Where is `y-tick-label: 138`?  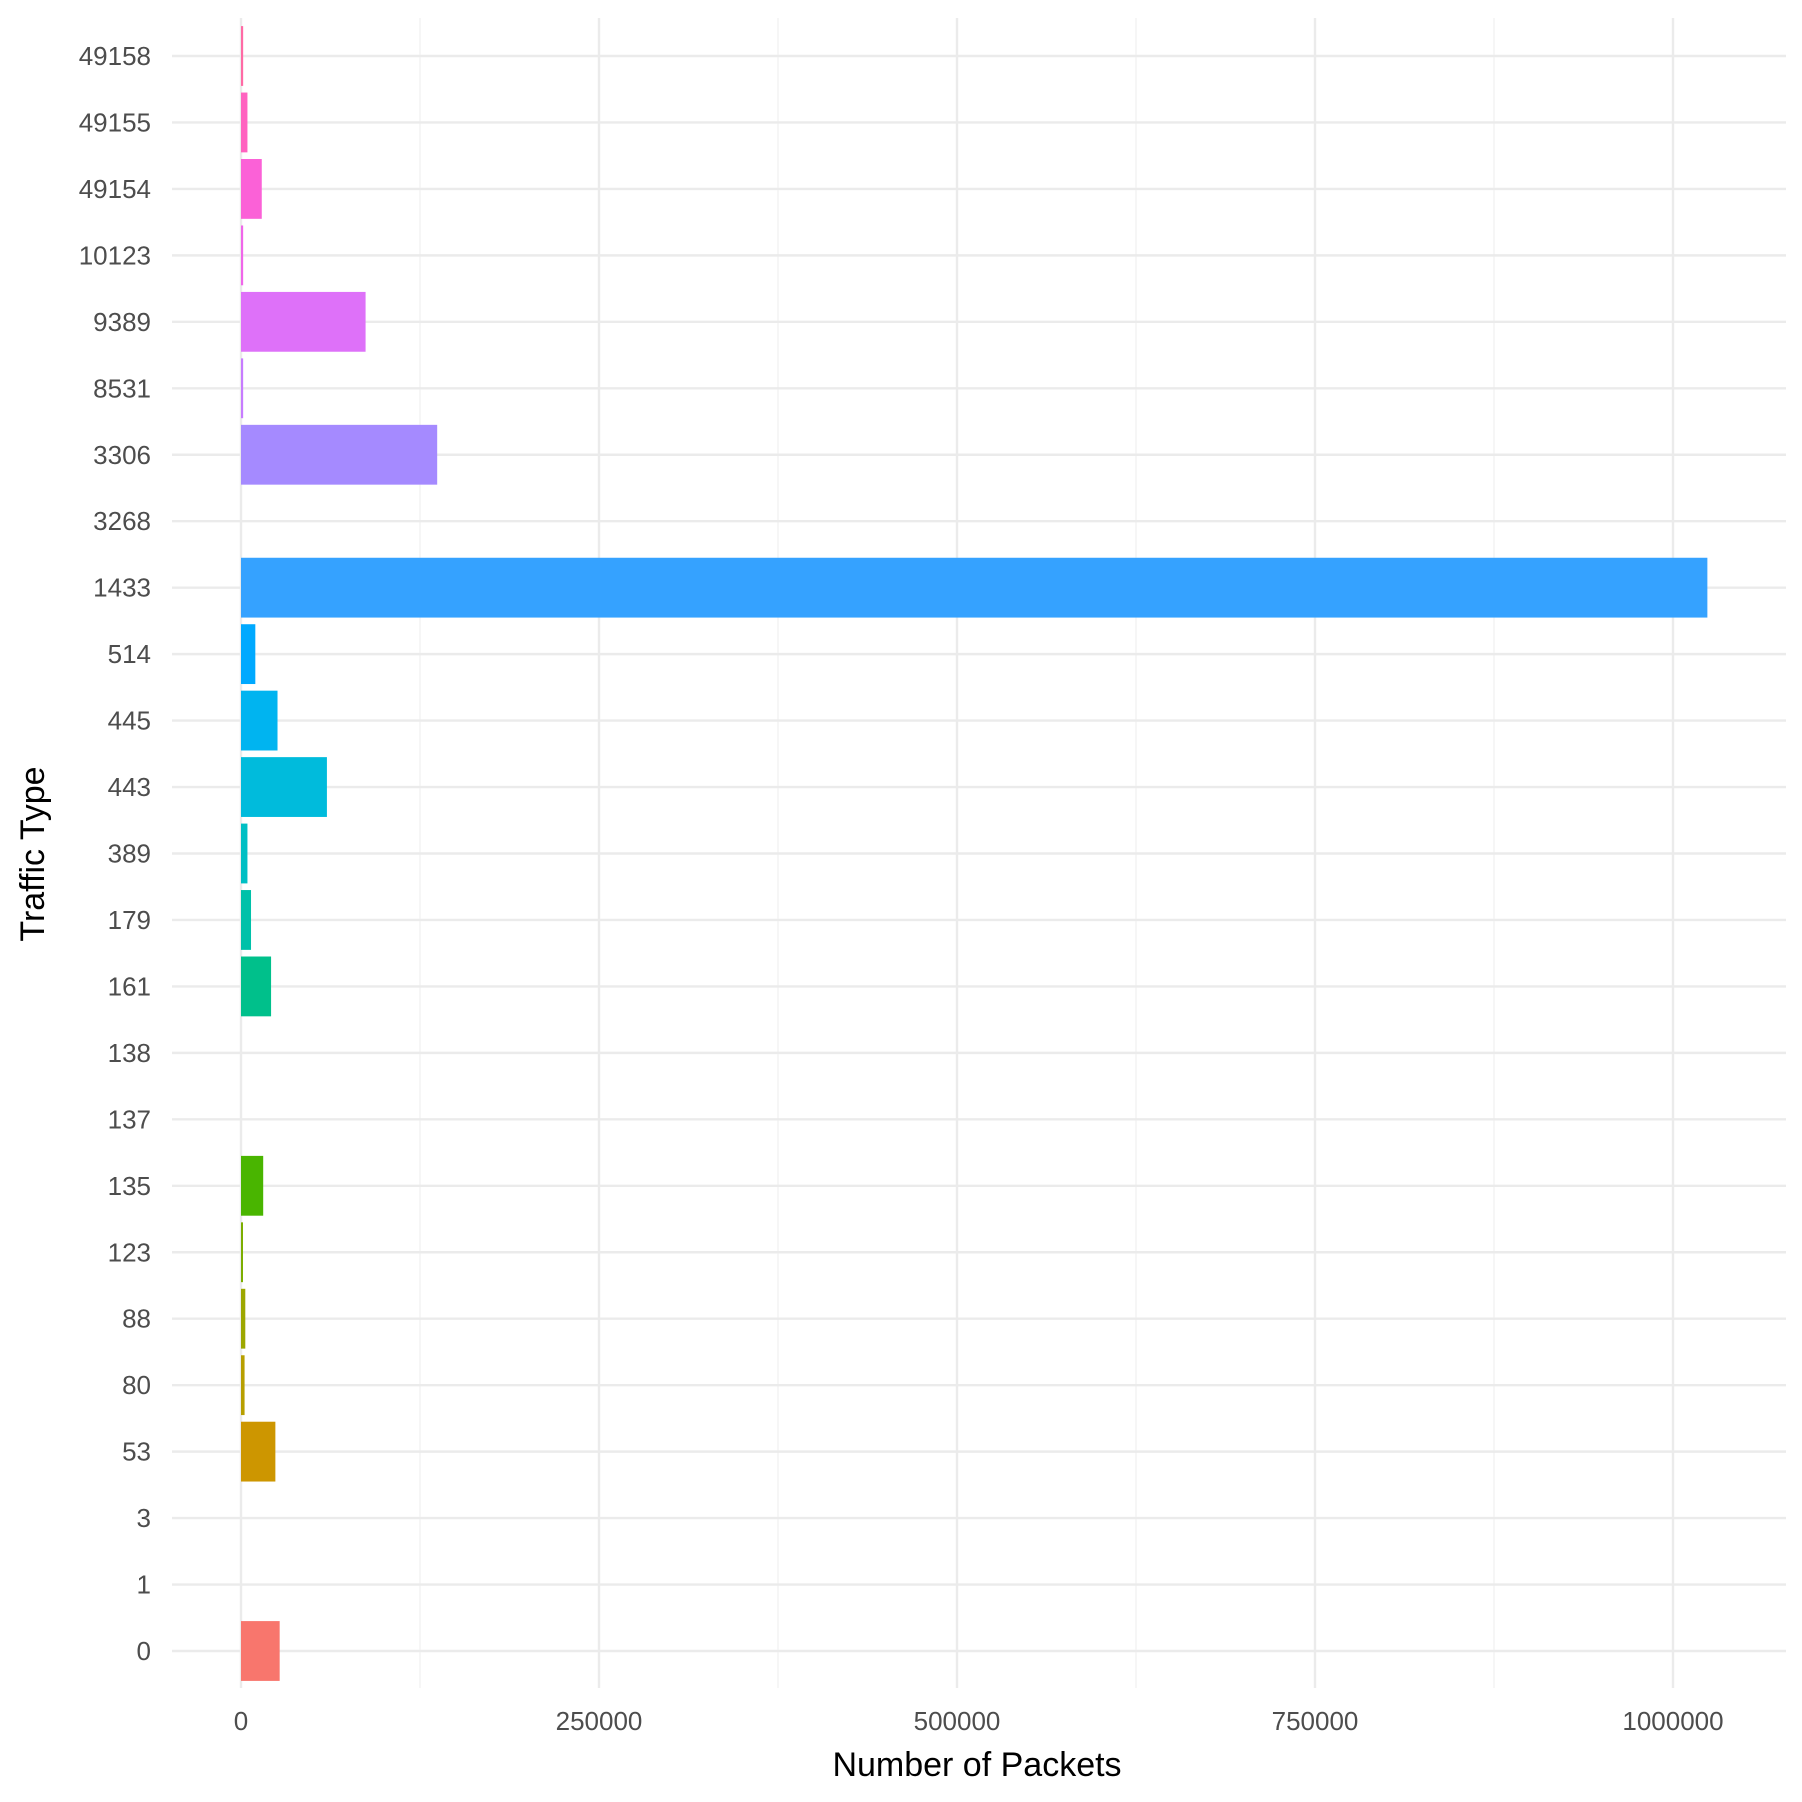 y-tick-label: 138 is located at coordinates (129, 1053).